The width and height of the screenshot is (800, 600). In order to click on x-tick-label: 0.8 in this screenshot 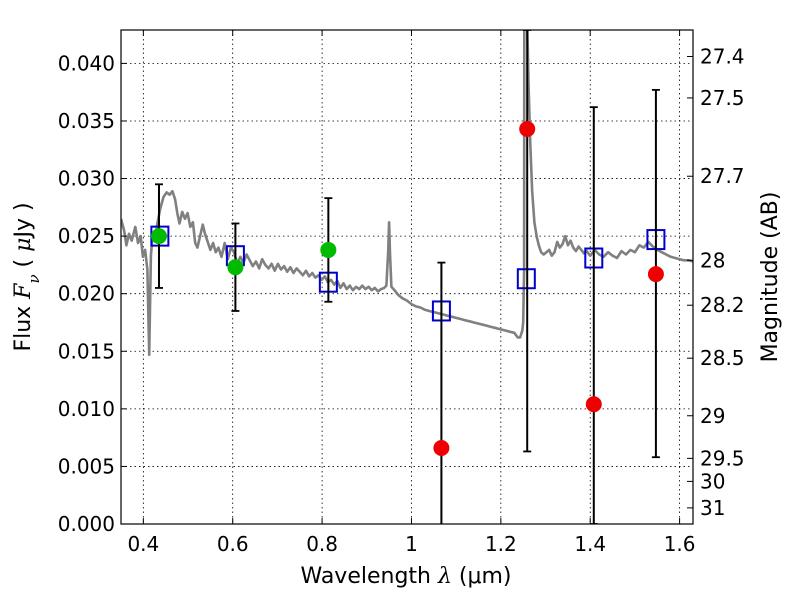, I will do `click(322, 544)`.